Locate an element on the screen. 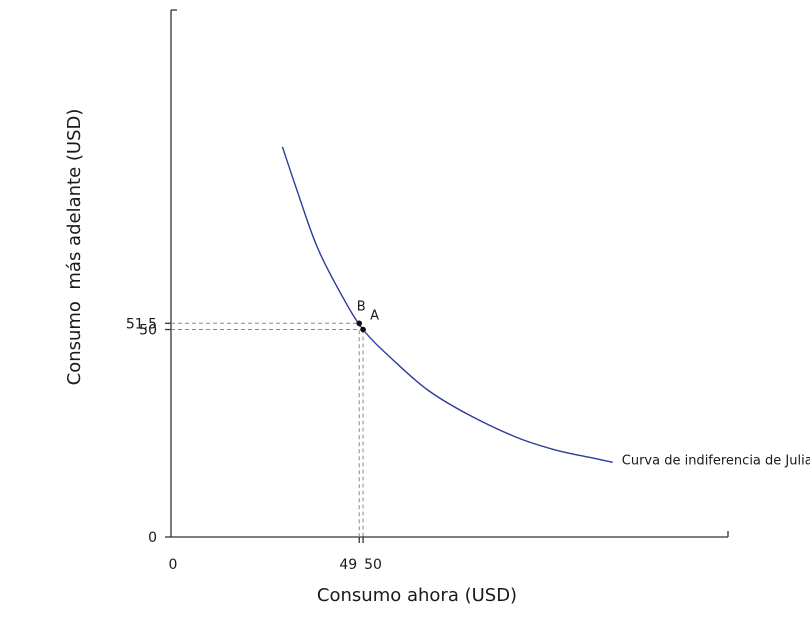 This screenshot has width=810, height=618. x-axis-title: Consumo ahora (USD) is located at coordinates (417, 595).